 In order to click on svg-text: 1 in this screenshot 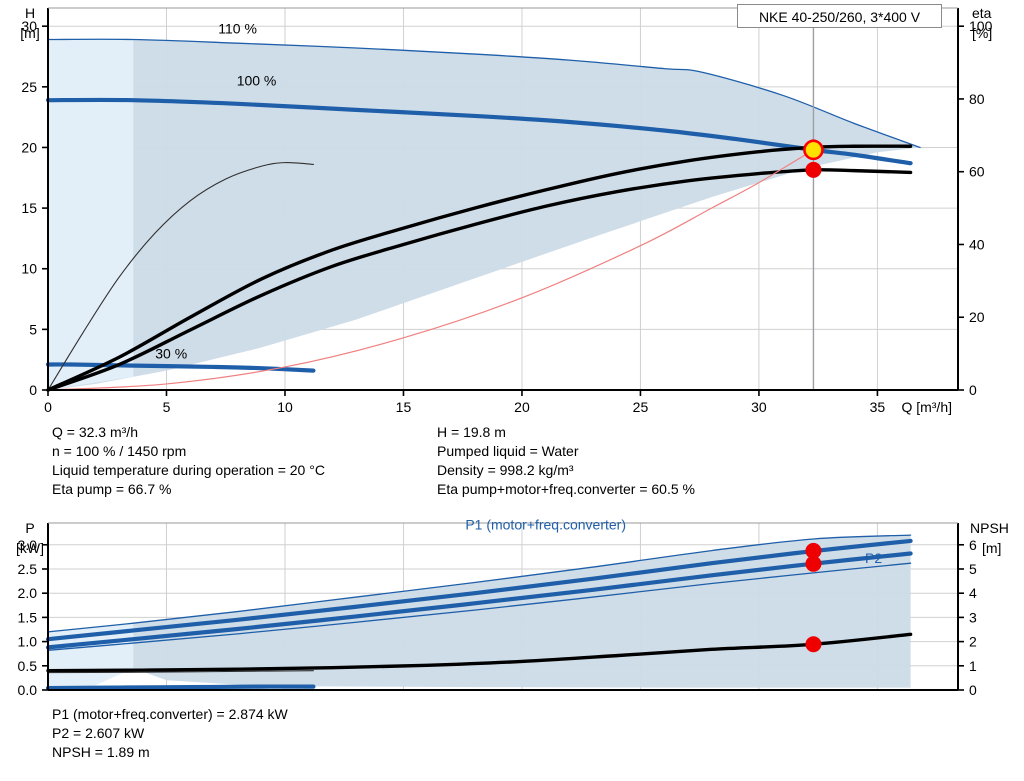, I will do `click(973, 666)`.